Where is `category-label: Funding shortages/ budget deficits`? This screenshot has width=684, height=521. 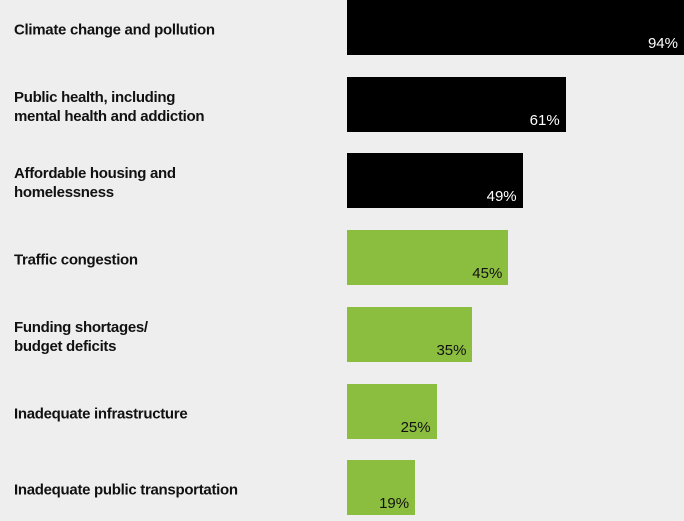 category-label: Funding shortages/ budget deficits is located at coordinates (81, 336).